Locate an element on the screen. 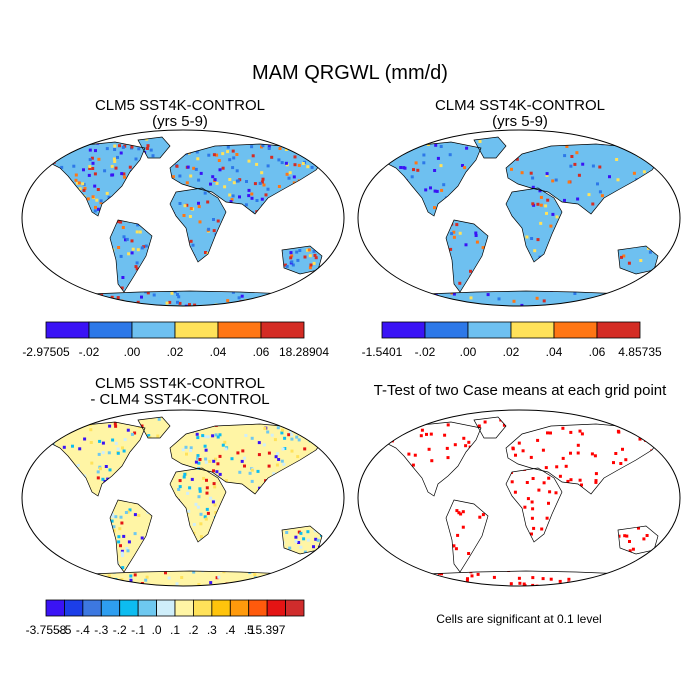  figure-title: MAM QRGWL (mm/d) is located at coordinates (350, 73).